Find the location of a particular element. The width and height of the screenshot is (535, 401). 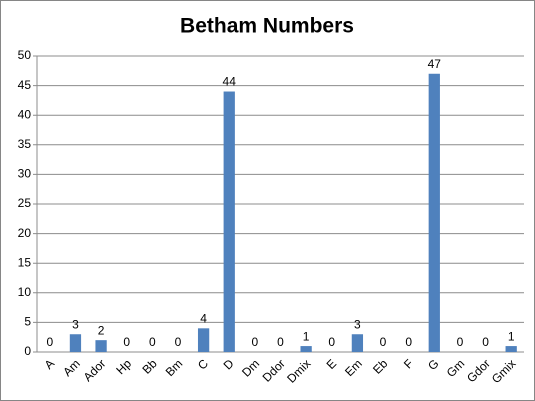

data-label: 47 is located at coordinates (435, 64).